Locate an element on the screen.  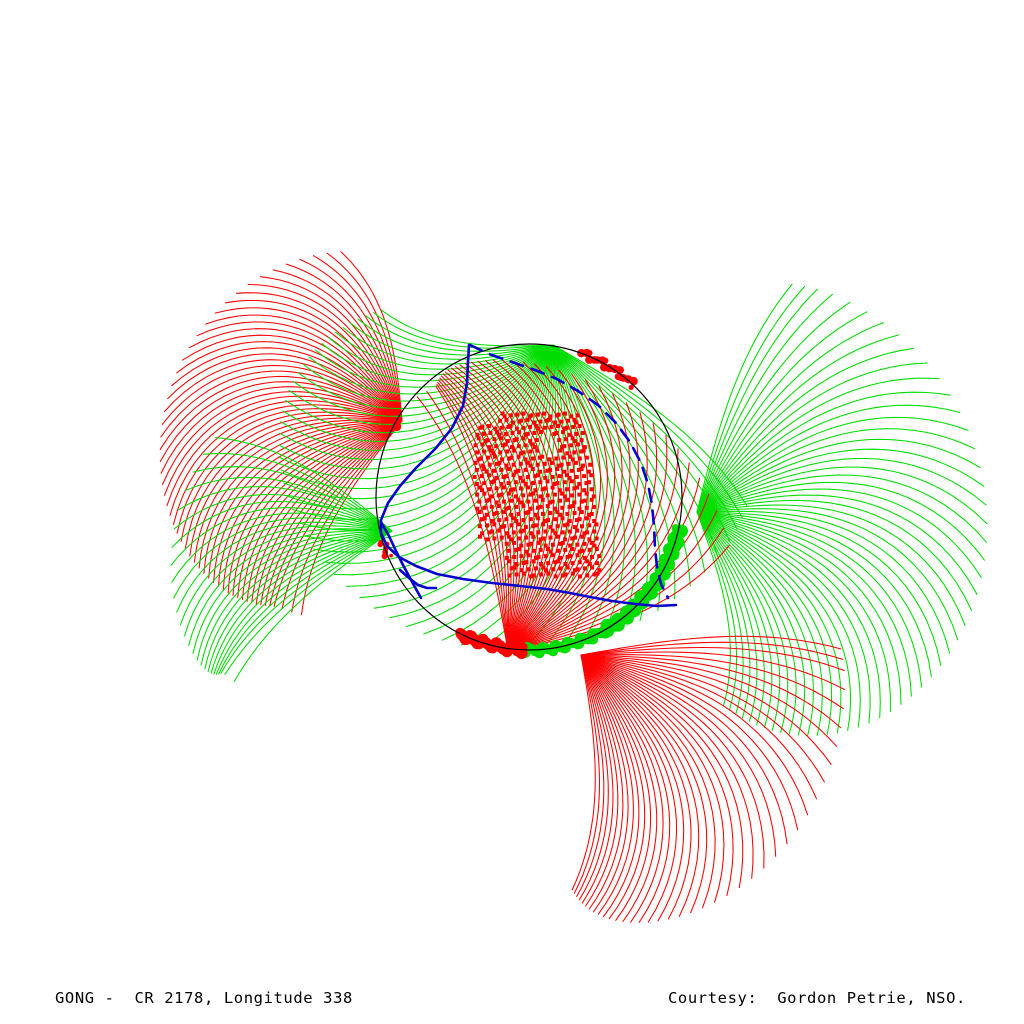
southwest-branch-neutral-line is located at coordinates (401, 560).